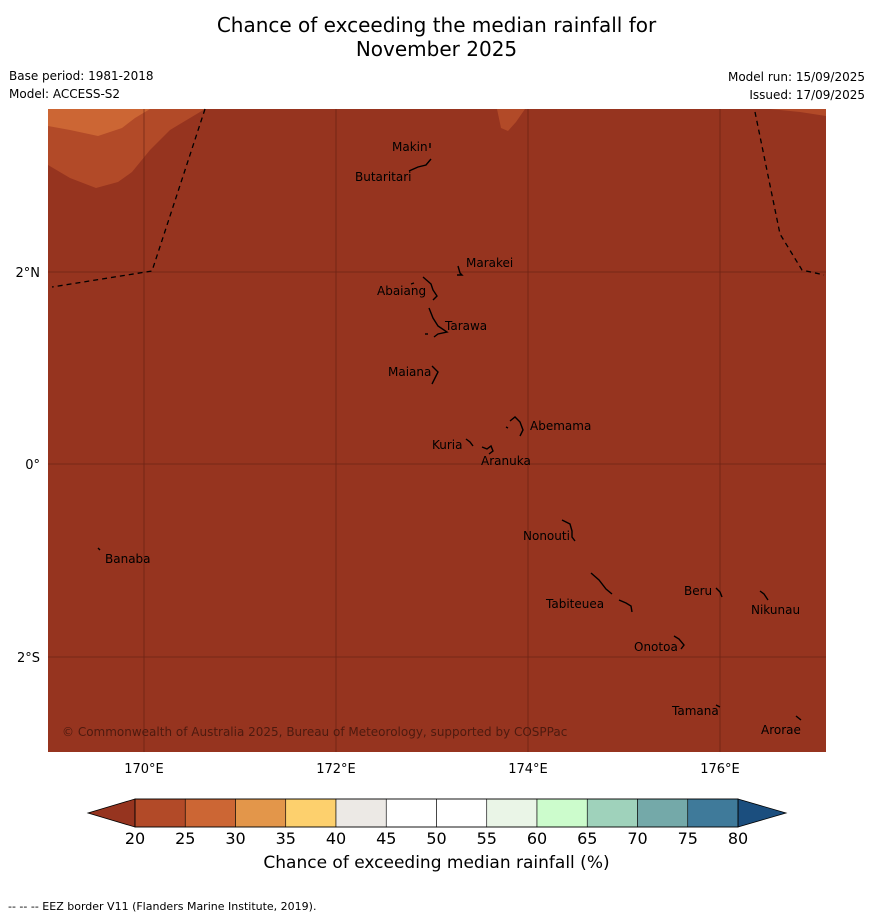 The height and width of the screenshot is (919, 873). Describe the element at coordinates (511, 120) in the screenshot. I see `contour-notch` at that location.